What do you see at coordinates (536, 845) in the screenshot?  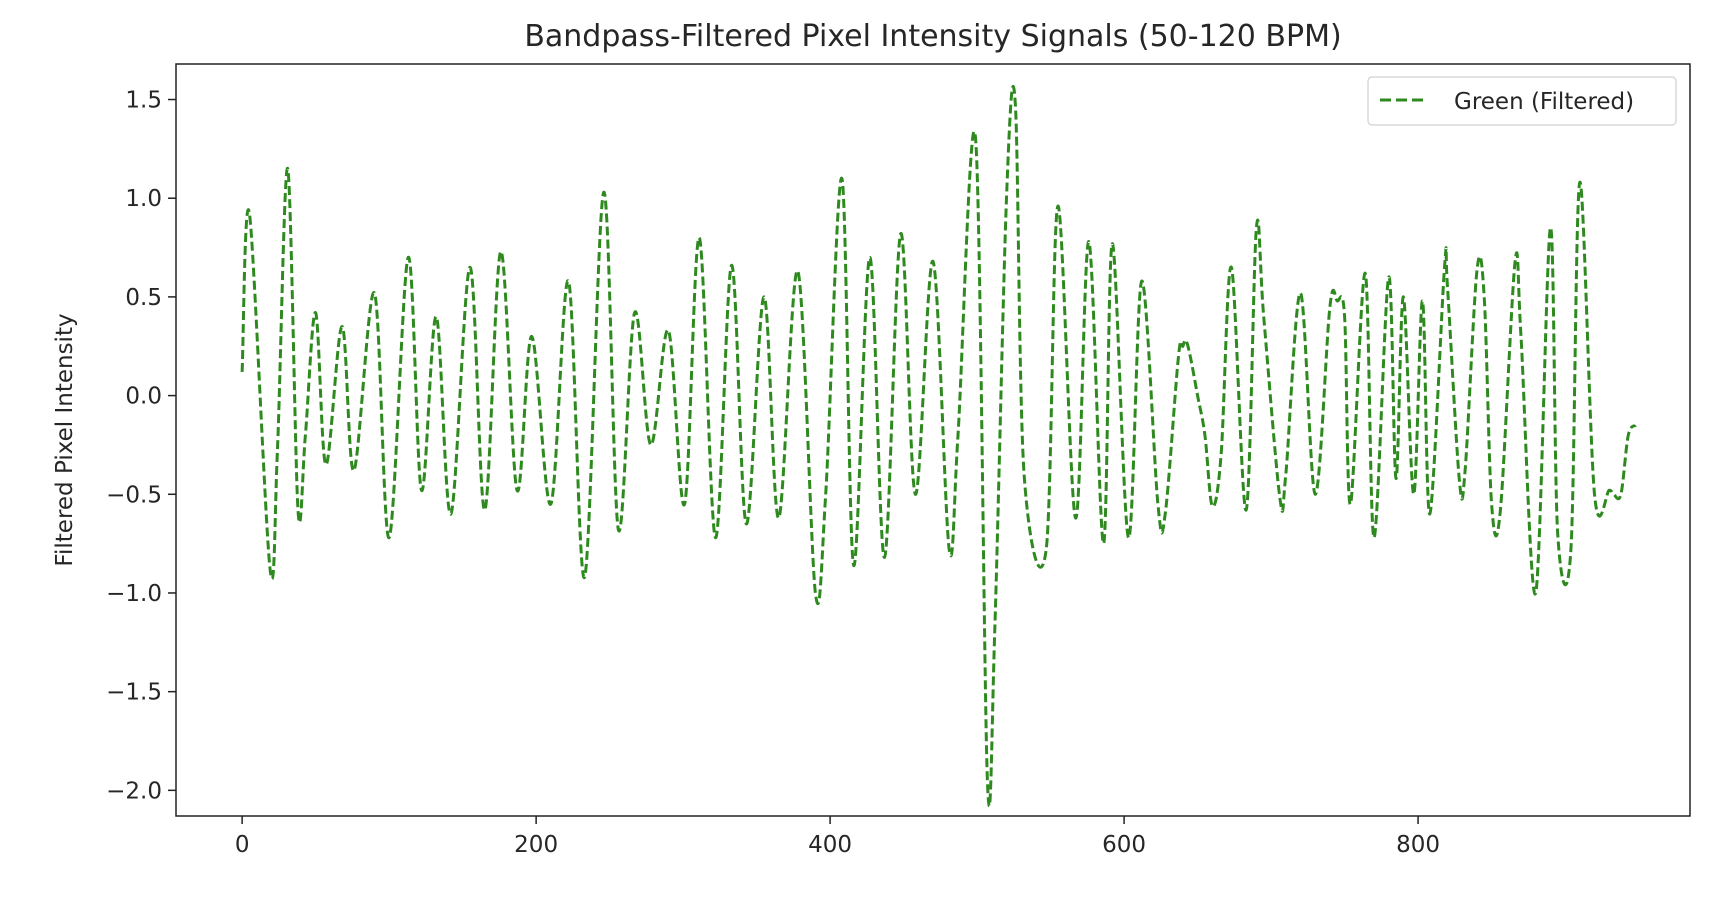 I see `x-tick-label: 200` at bounding box center [536, 845].